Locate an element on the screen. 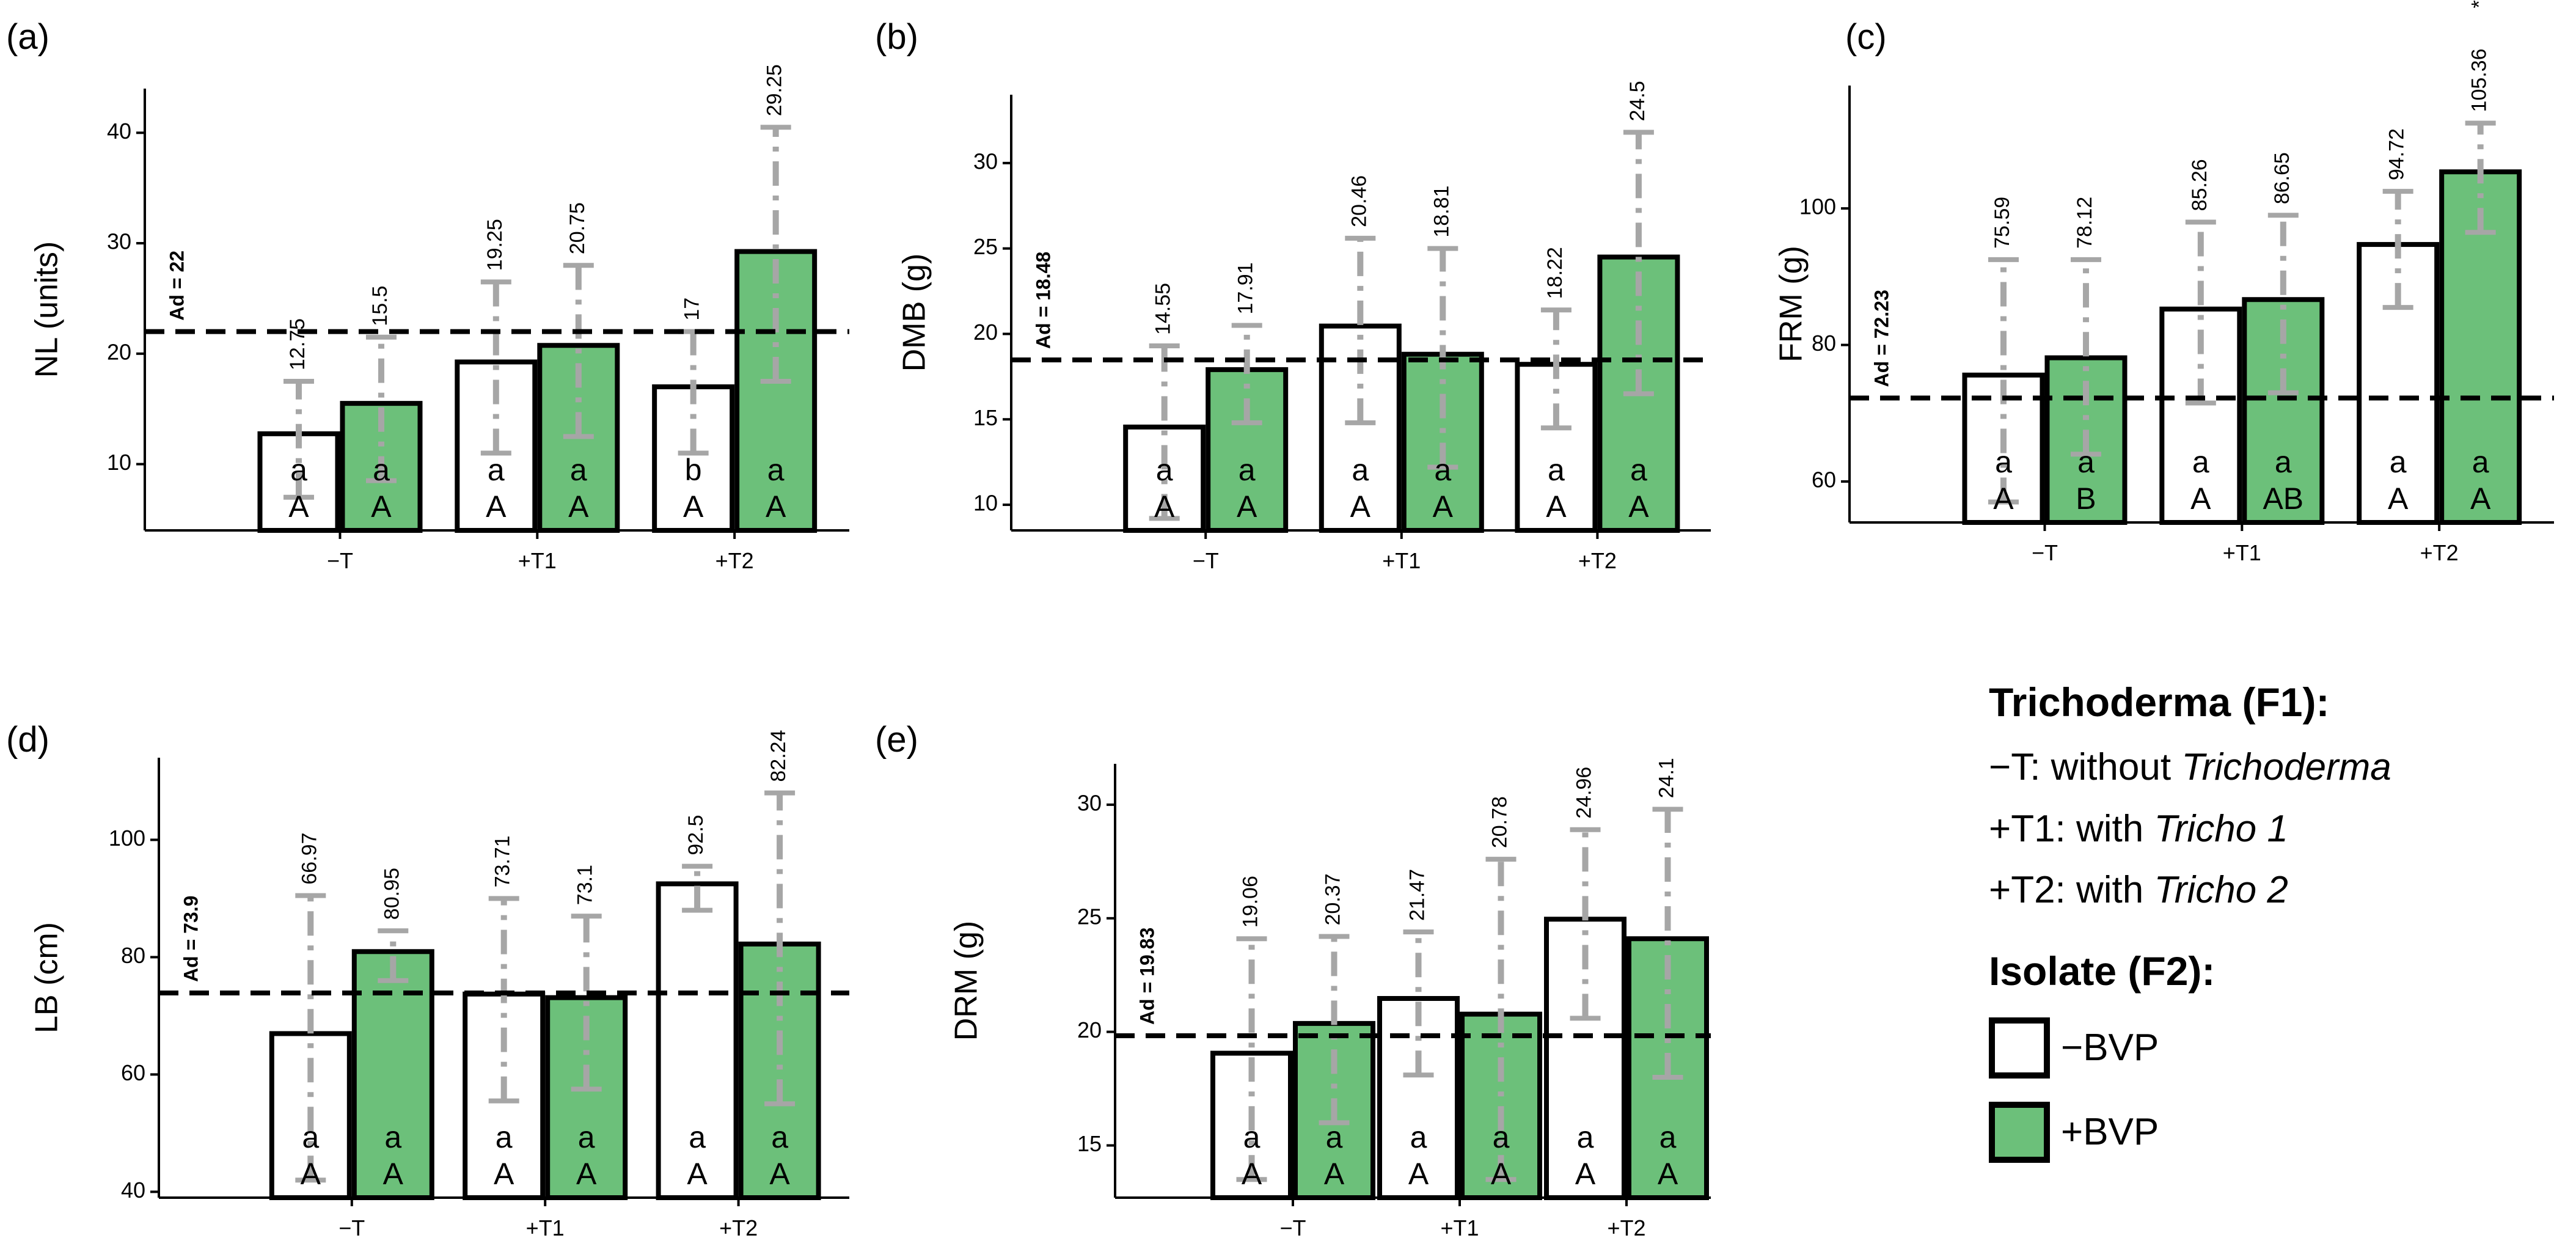  value-label: 86.65 is located at coordinates (2282, 178).